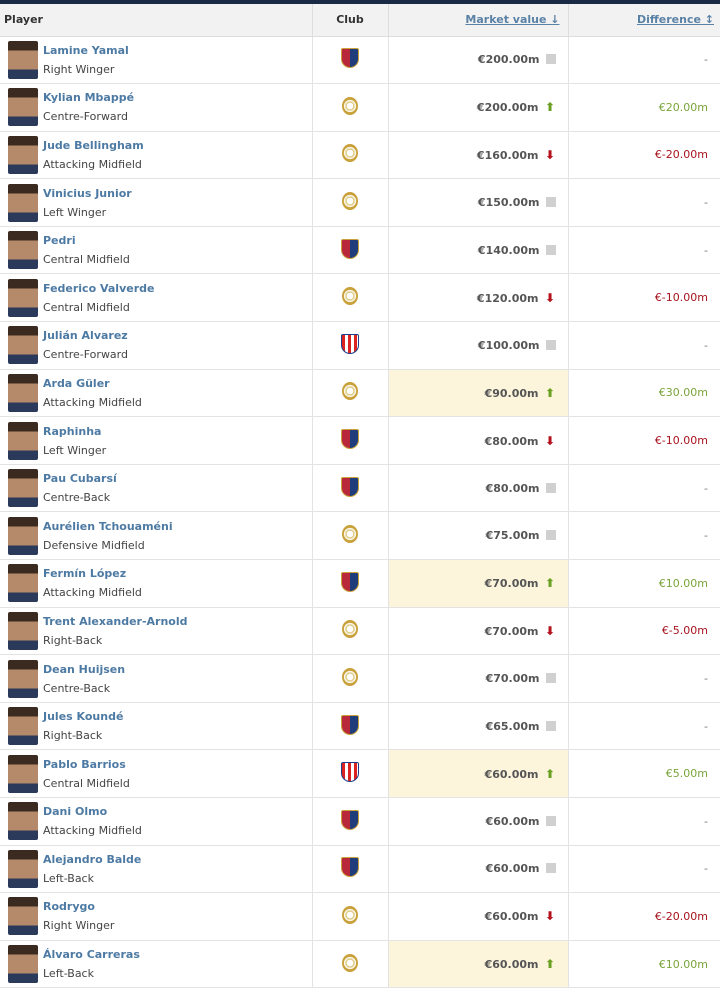 The image size is (720, 988). I want to click on player-name-link: Vinicius Junior, so click(87, 193).